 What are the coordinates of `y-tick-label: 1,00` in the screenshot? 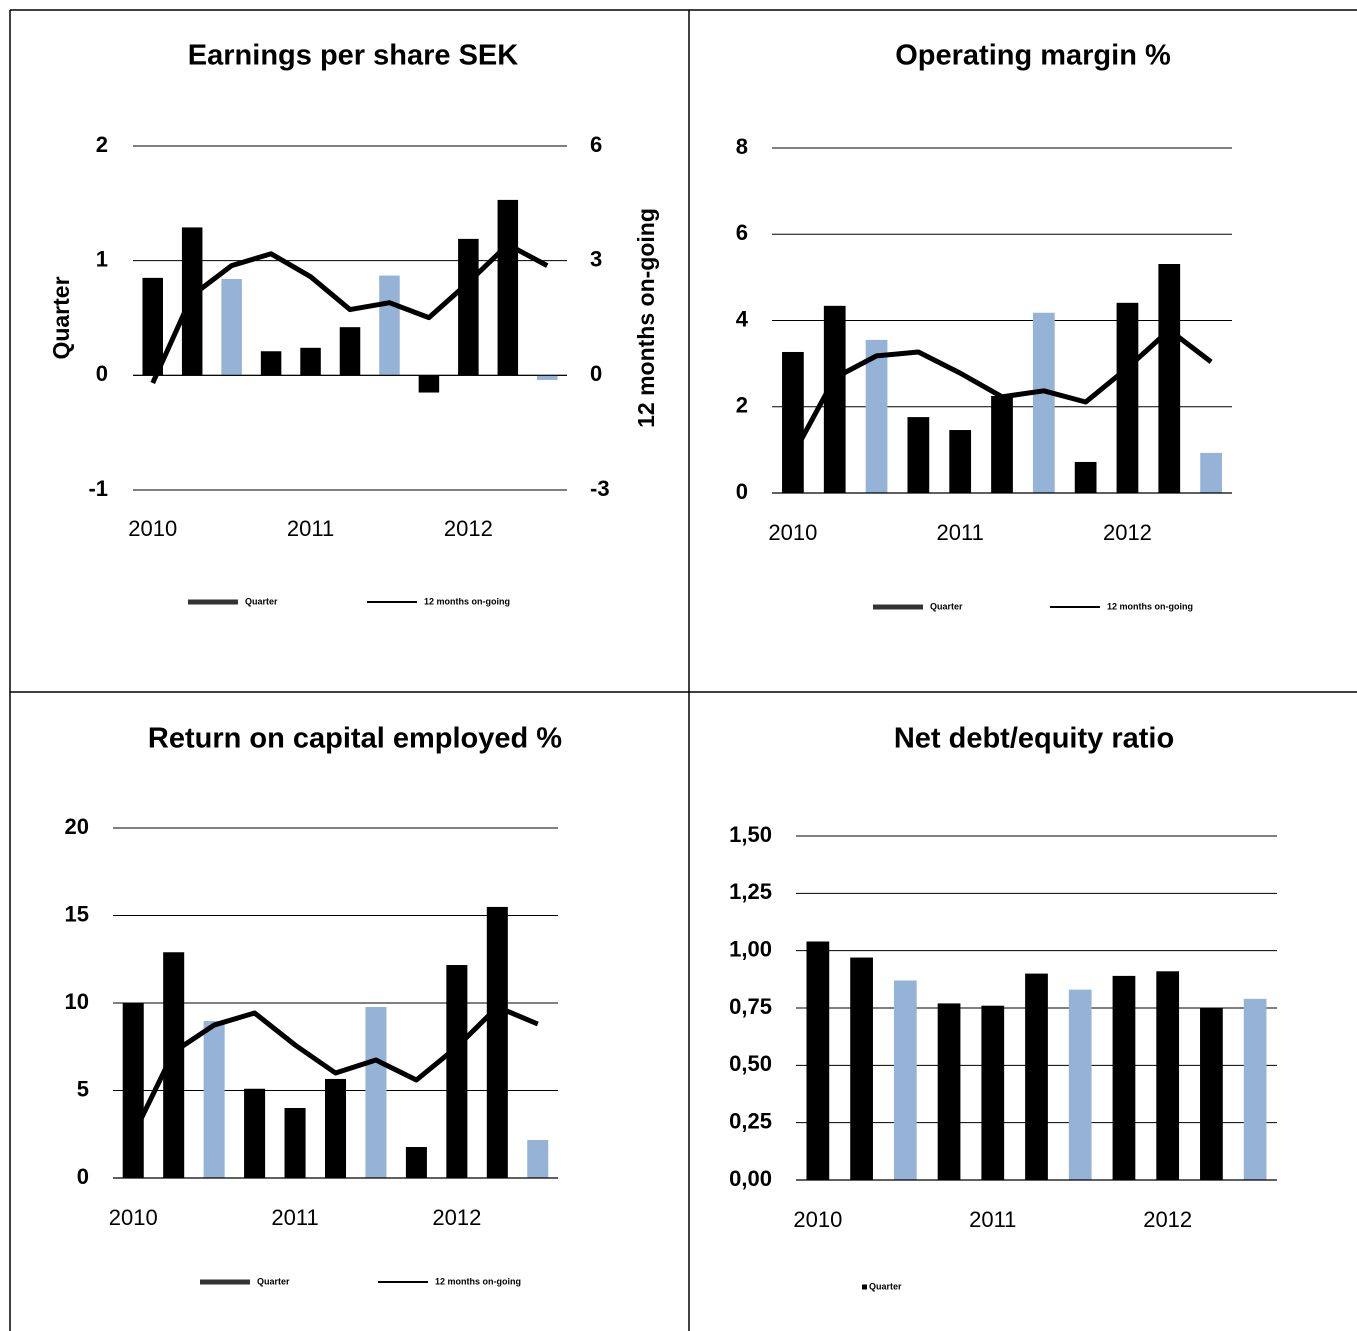 It's located at (750, 948).